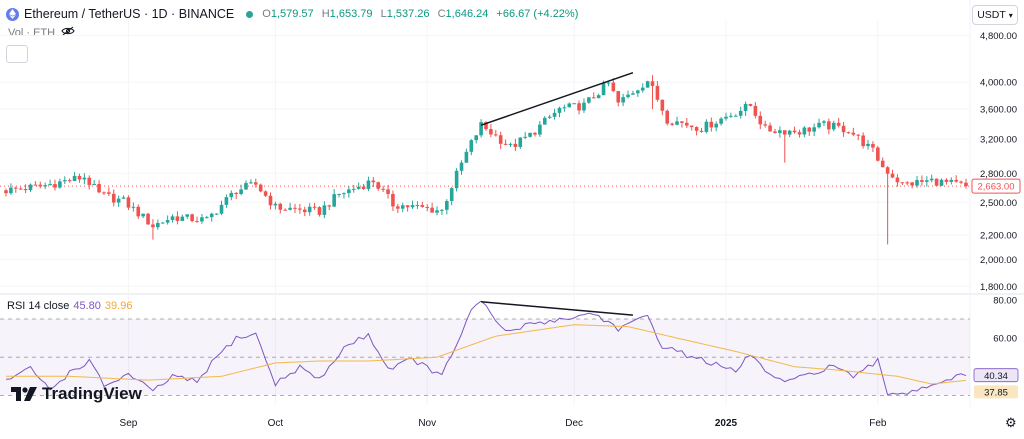  What do you see at coordinates (996, 186) in the screenshot?
I see `last-price-badge` at bounding box center [996, 186].